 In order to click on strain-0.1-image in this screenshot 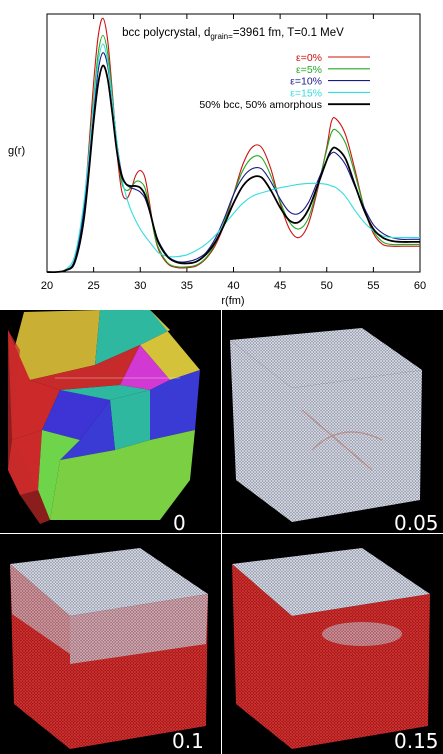, I will do `click(109, 648)`.